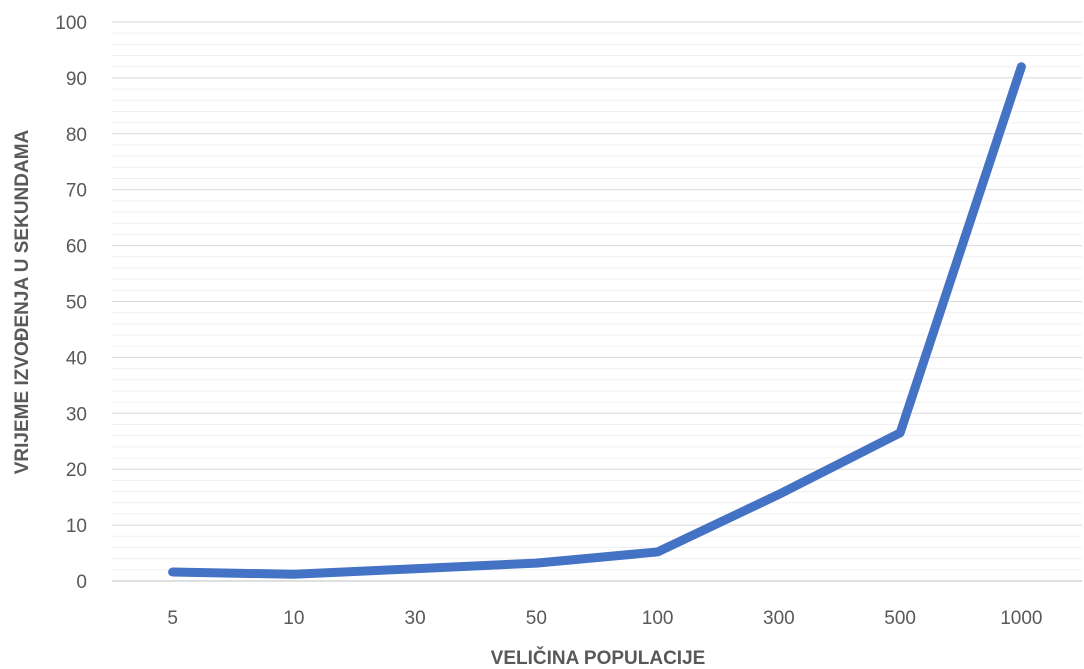 The height and width of the screenshot is (669, 1084). What do you see at coordinates (900, 618) in the screenshot?
I see `x-tick-label: 500` at bounding box center [900, 618].